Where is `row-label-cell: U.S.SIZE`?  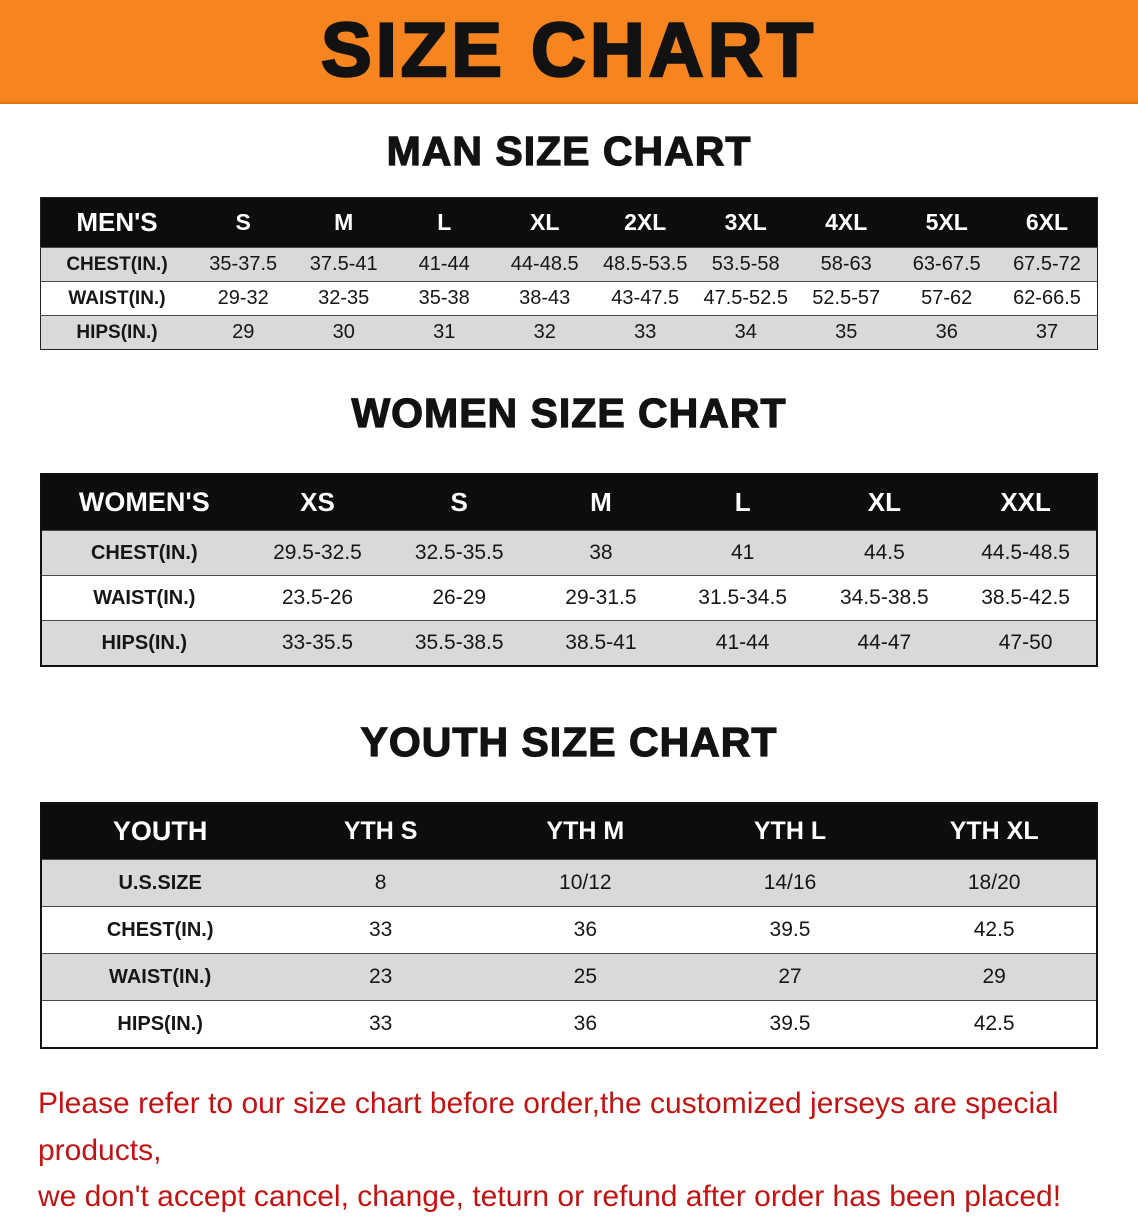
row-label-cell: U.S.SIZE is located at coordinates (160, 883).